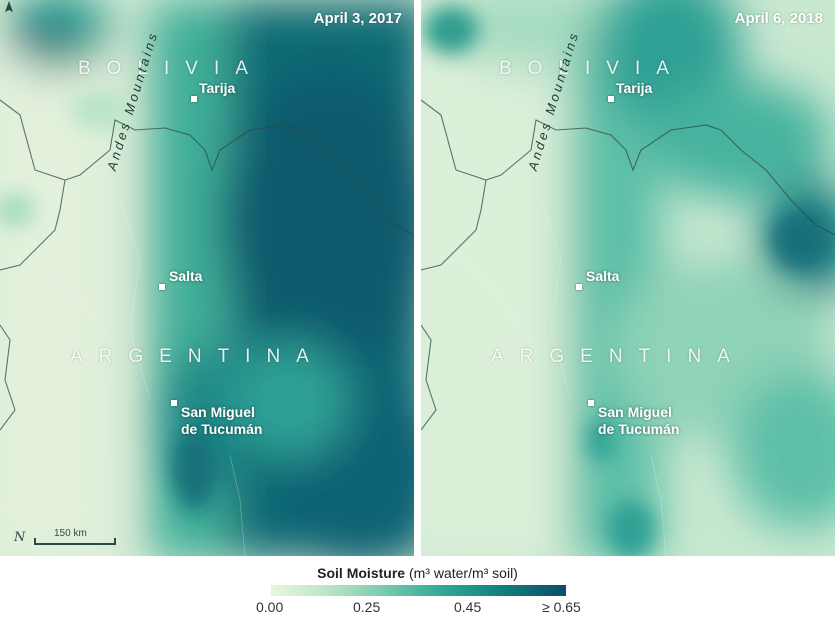  I want to click on legend-tick: ≥ 0.65, so click(561, 607).